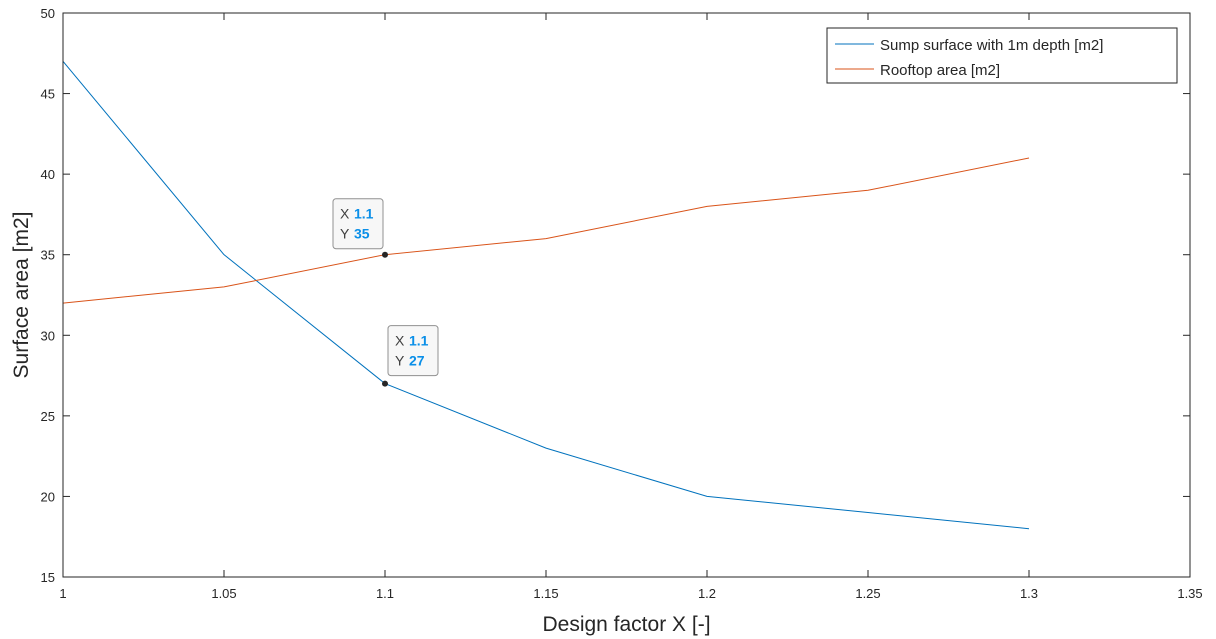  What do you see at coordinates (940, 70) in the screenshot?
I see `legend-label-1: Rooftop area [m2]` at bounding box center [940, 70].